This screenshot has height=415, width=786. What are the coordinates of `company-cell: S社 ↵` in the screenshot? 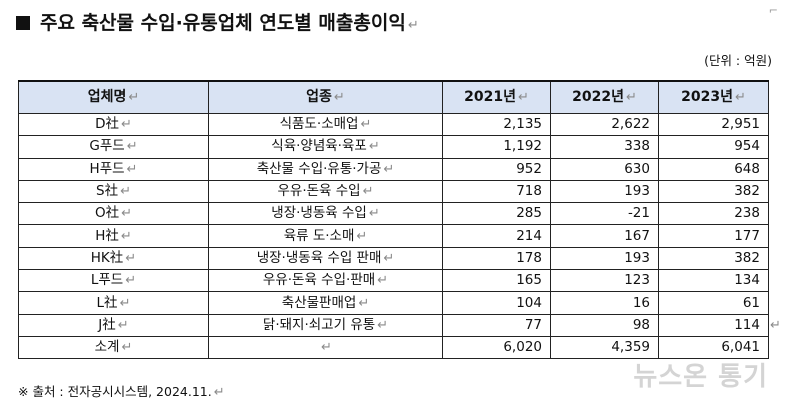 It's located at (113, 191).